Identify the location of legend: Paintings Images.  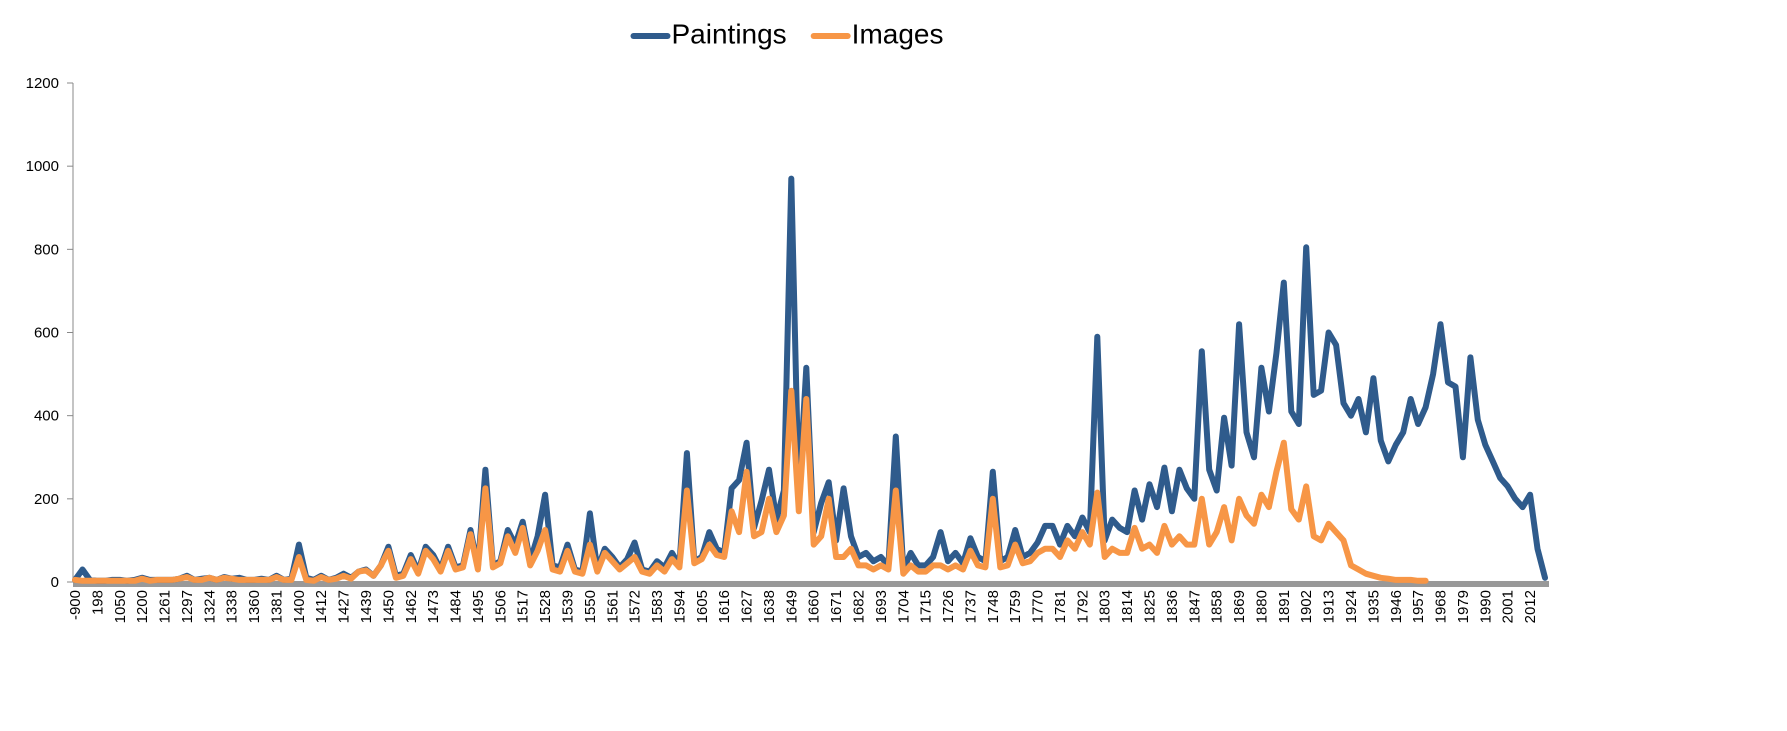
(787, 33).